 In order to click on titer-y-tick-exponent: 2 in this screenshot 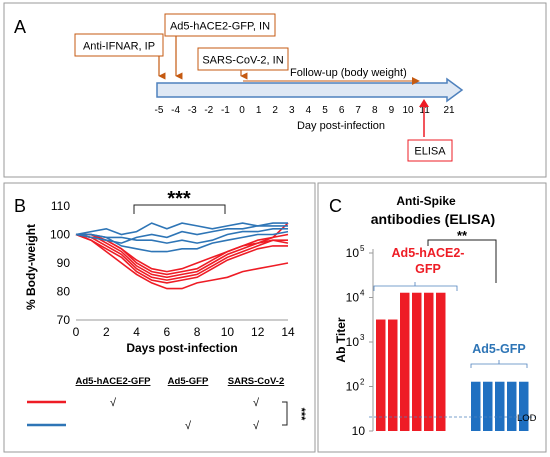, I will do `click(362, 382)`.